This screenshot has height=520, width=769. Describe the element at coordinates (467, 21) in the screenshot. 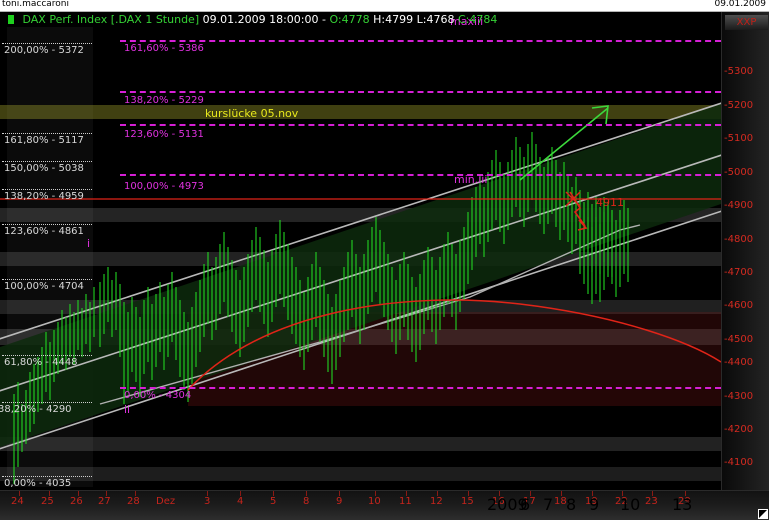

I see `annotation-max-iii: maxiii` at that location.